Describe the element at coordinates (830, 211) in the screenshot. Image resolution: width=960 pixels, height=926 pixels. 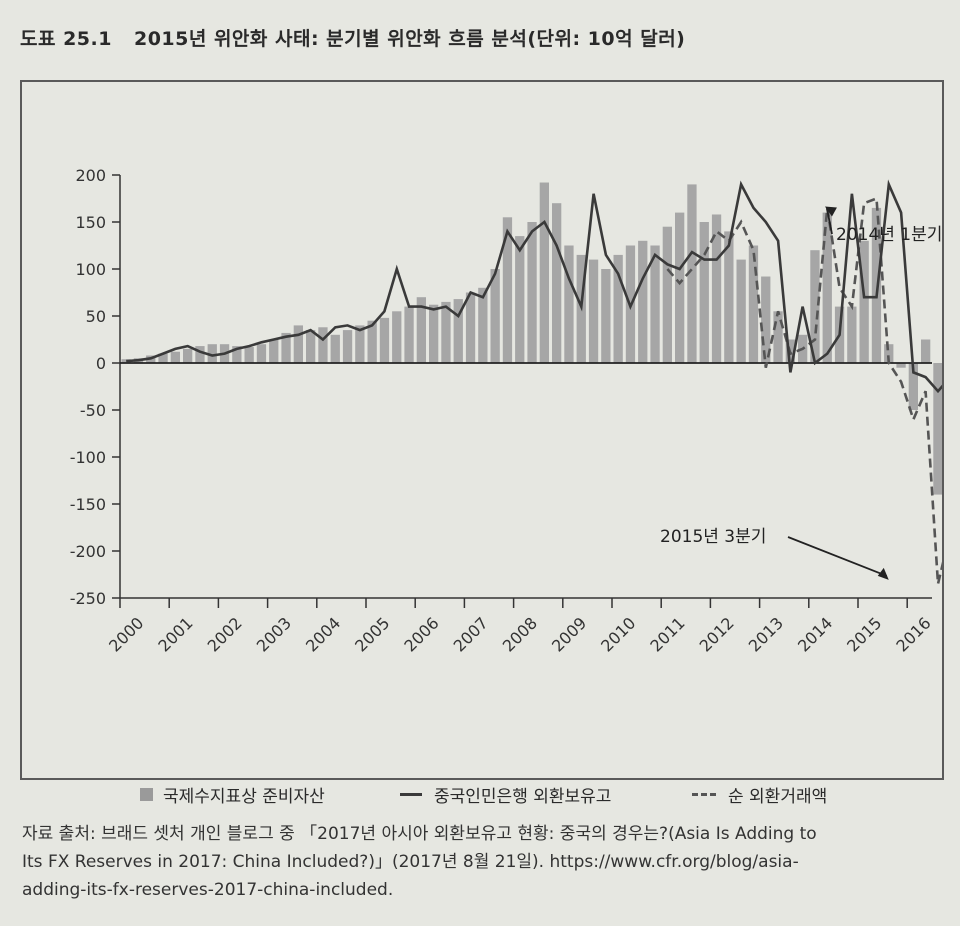
I see `annotation-2014-arrowhead` at that location.